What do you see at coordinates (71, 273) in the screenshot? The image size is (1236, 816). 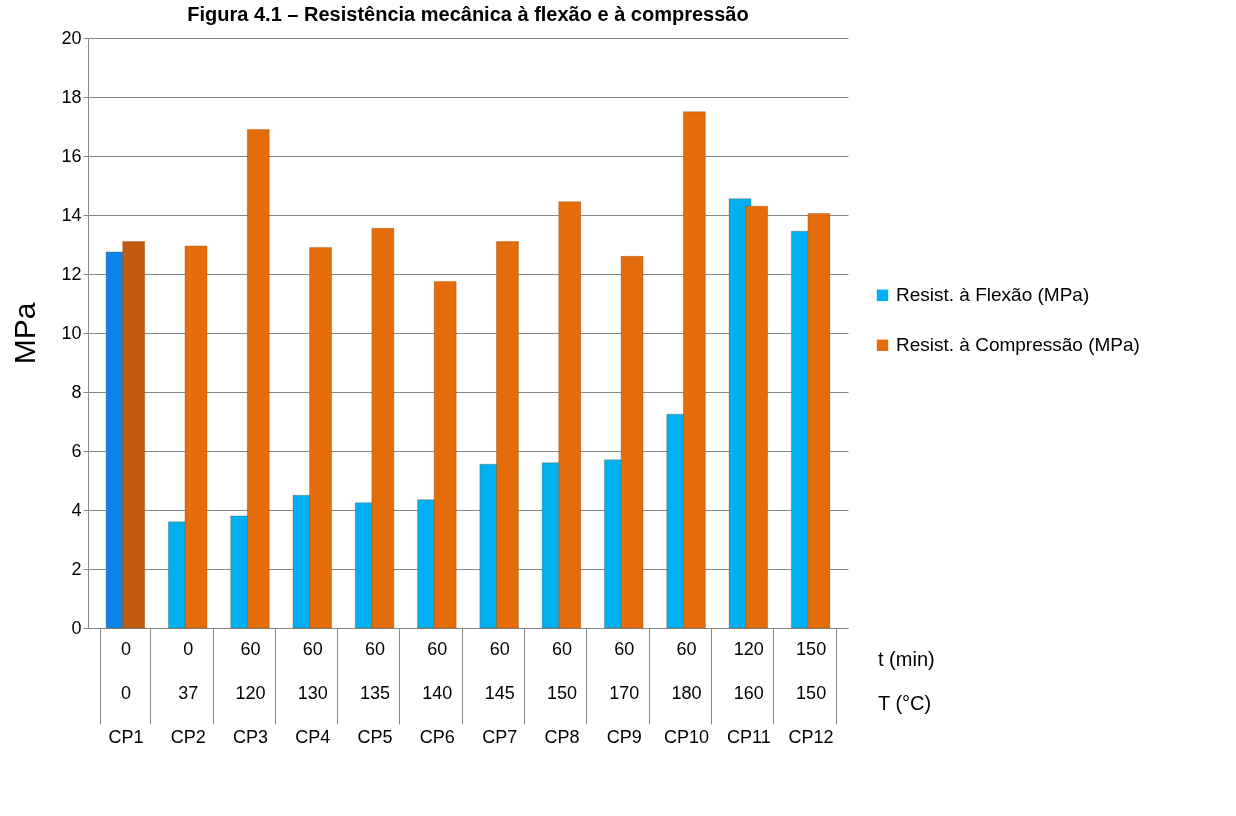 I see `y-tick-label: 12` at bounding box center [71, 273].